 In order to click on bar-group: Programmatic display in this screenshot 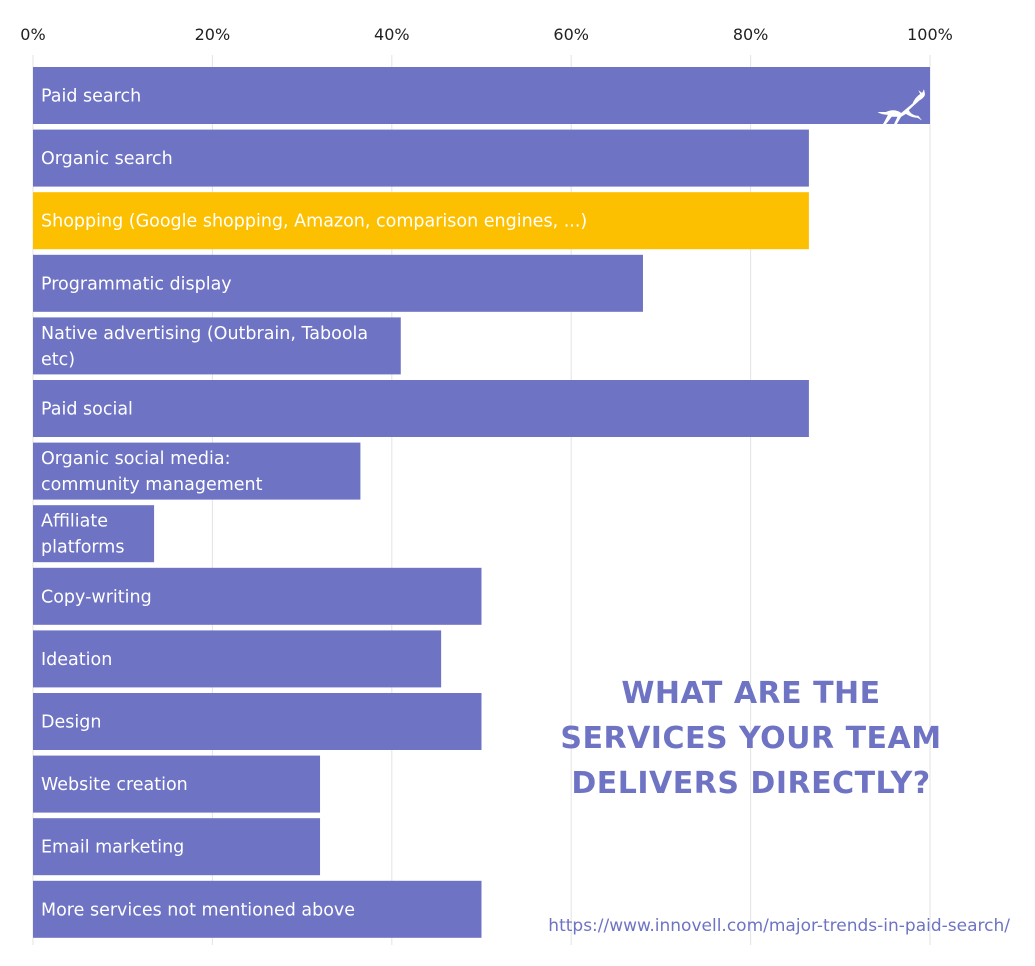, I will do `click(338, 283)`.